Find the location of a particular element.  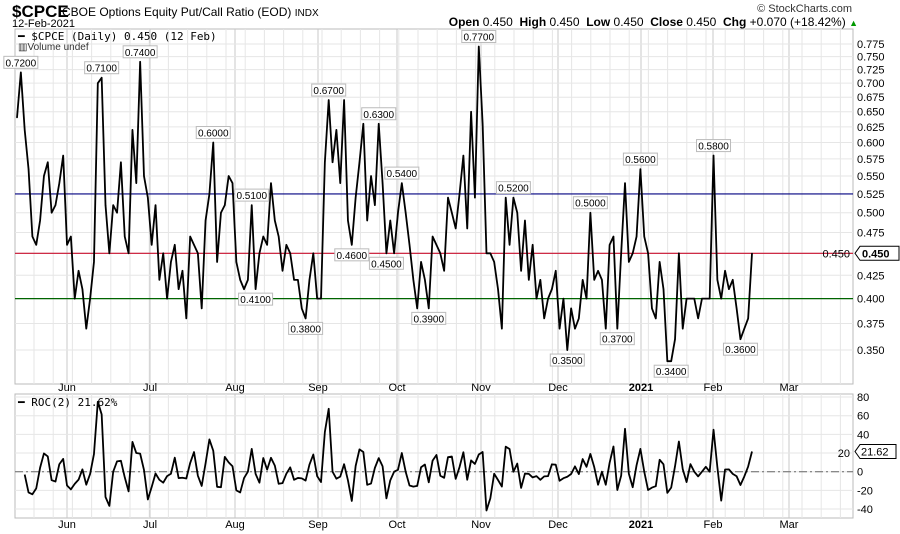

price-annotation: 0.3800 is located at coordinates (306, 328).